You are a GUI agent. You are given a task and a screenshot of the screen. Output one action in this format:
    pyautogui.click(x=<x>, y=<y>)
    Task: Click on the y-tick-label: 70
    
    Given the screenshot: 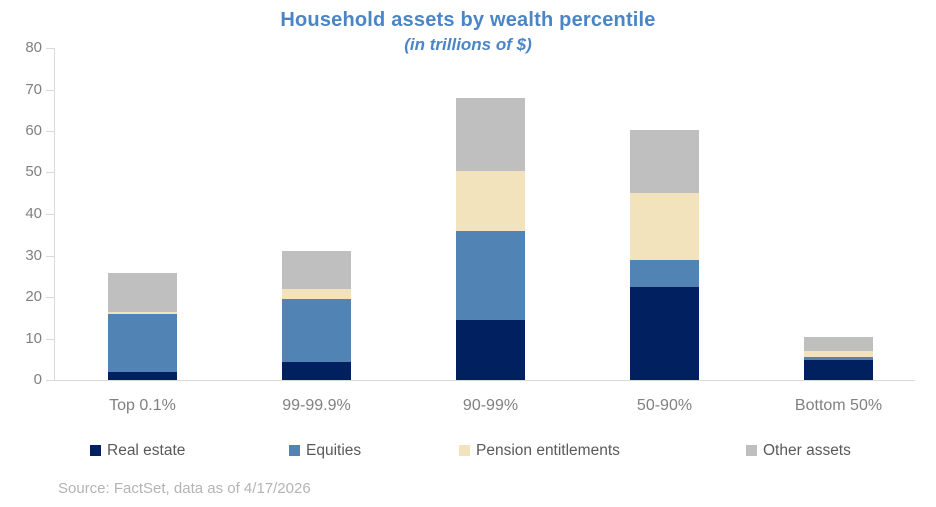 What is the action you would take?
    pyautogui.click(x=33, y=89)
    